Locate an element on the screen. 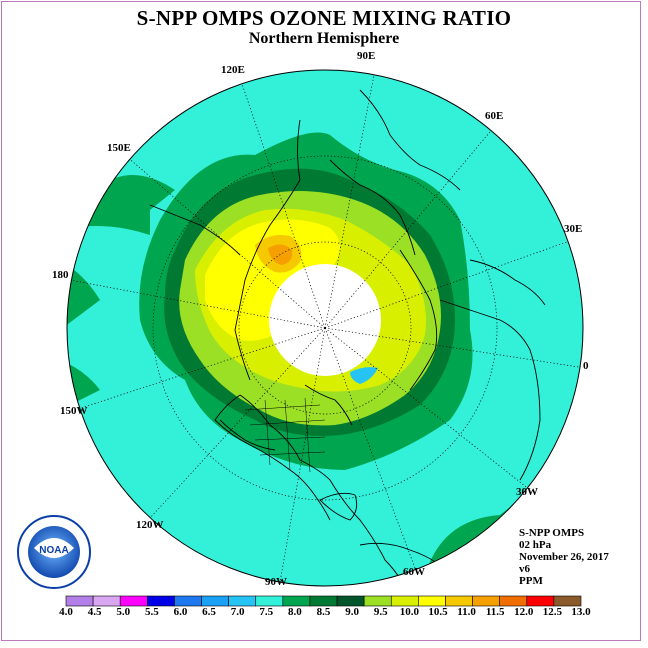  field-patch-7.0 is located at coordinates (364, 375).